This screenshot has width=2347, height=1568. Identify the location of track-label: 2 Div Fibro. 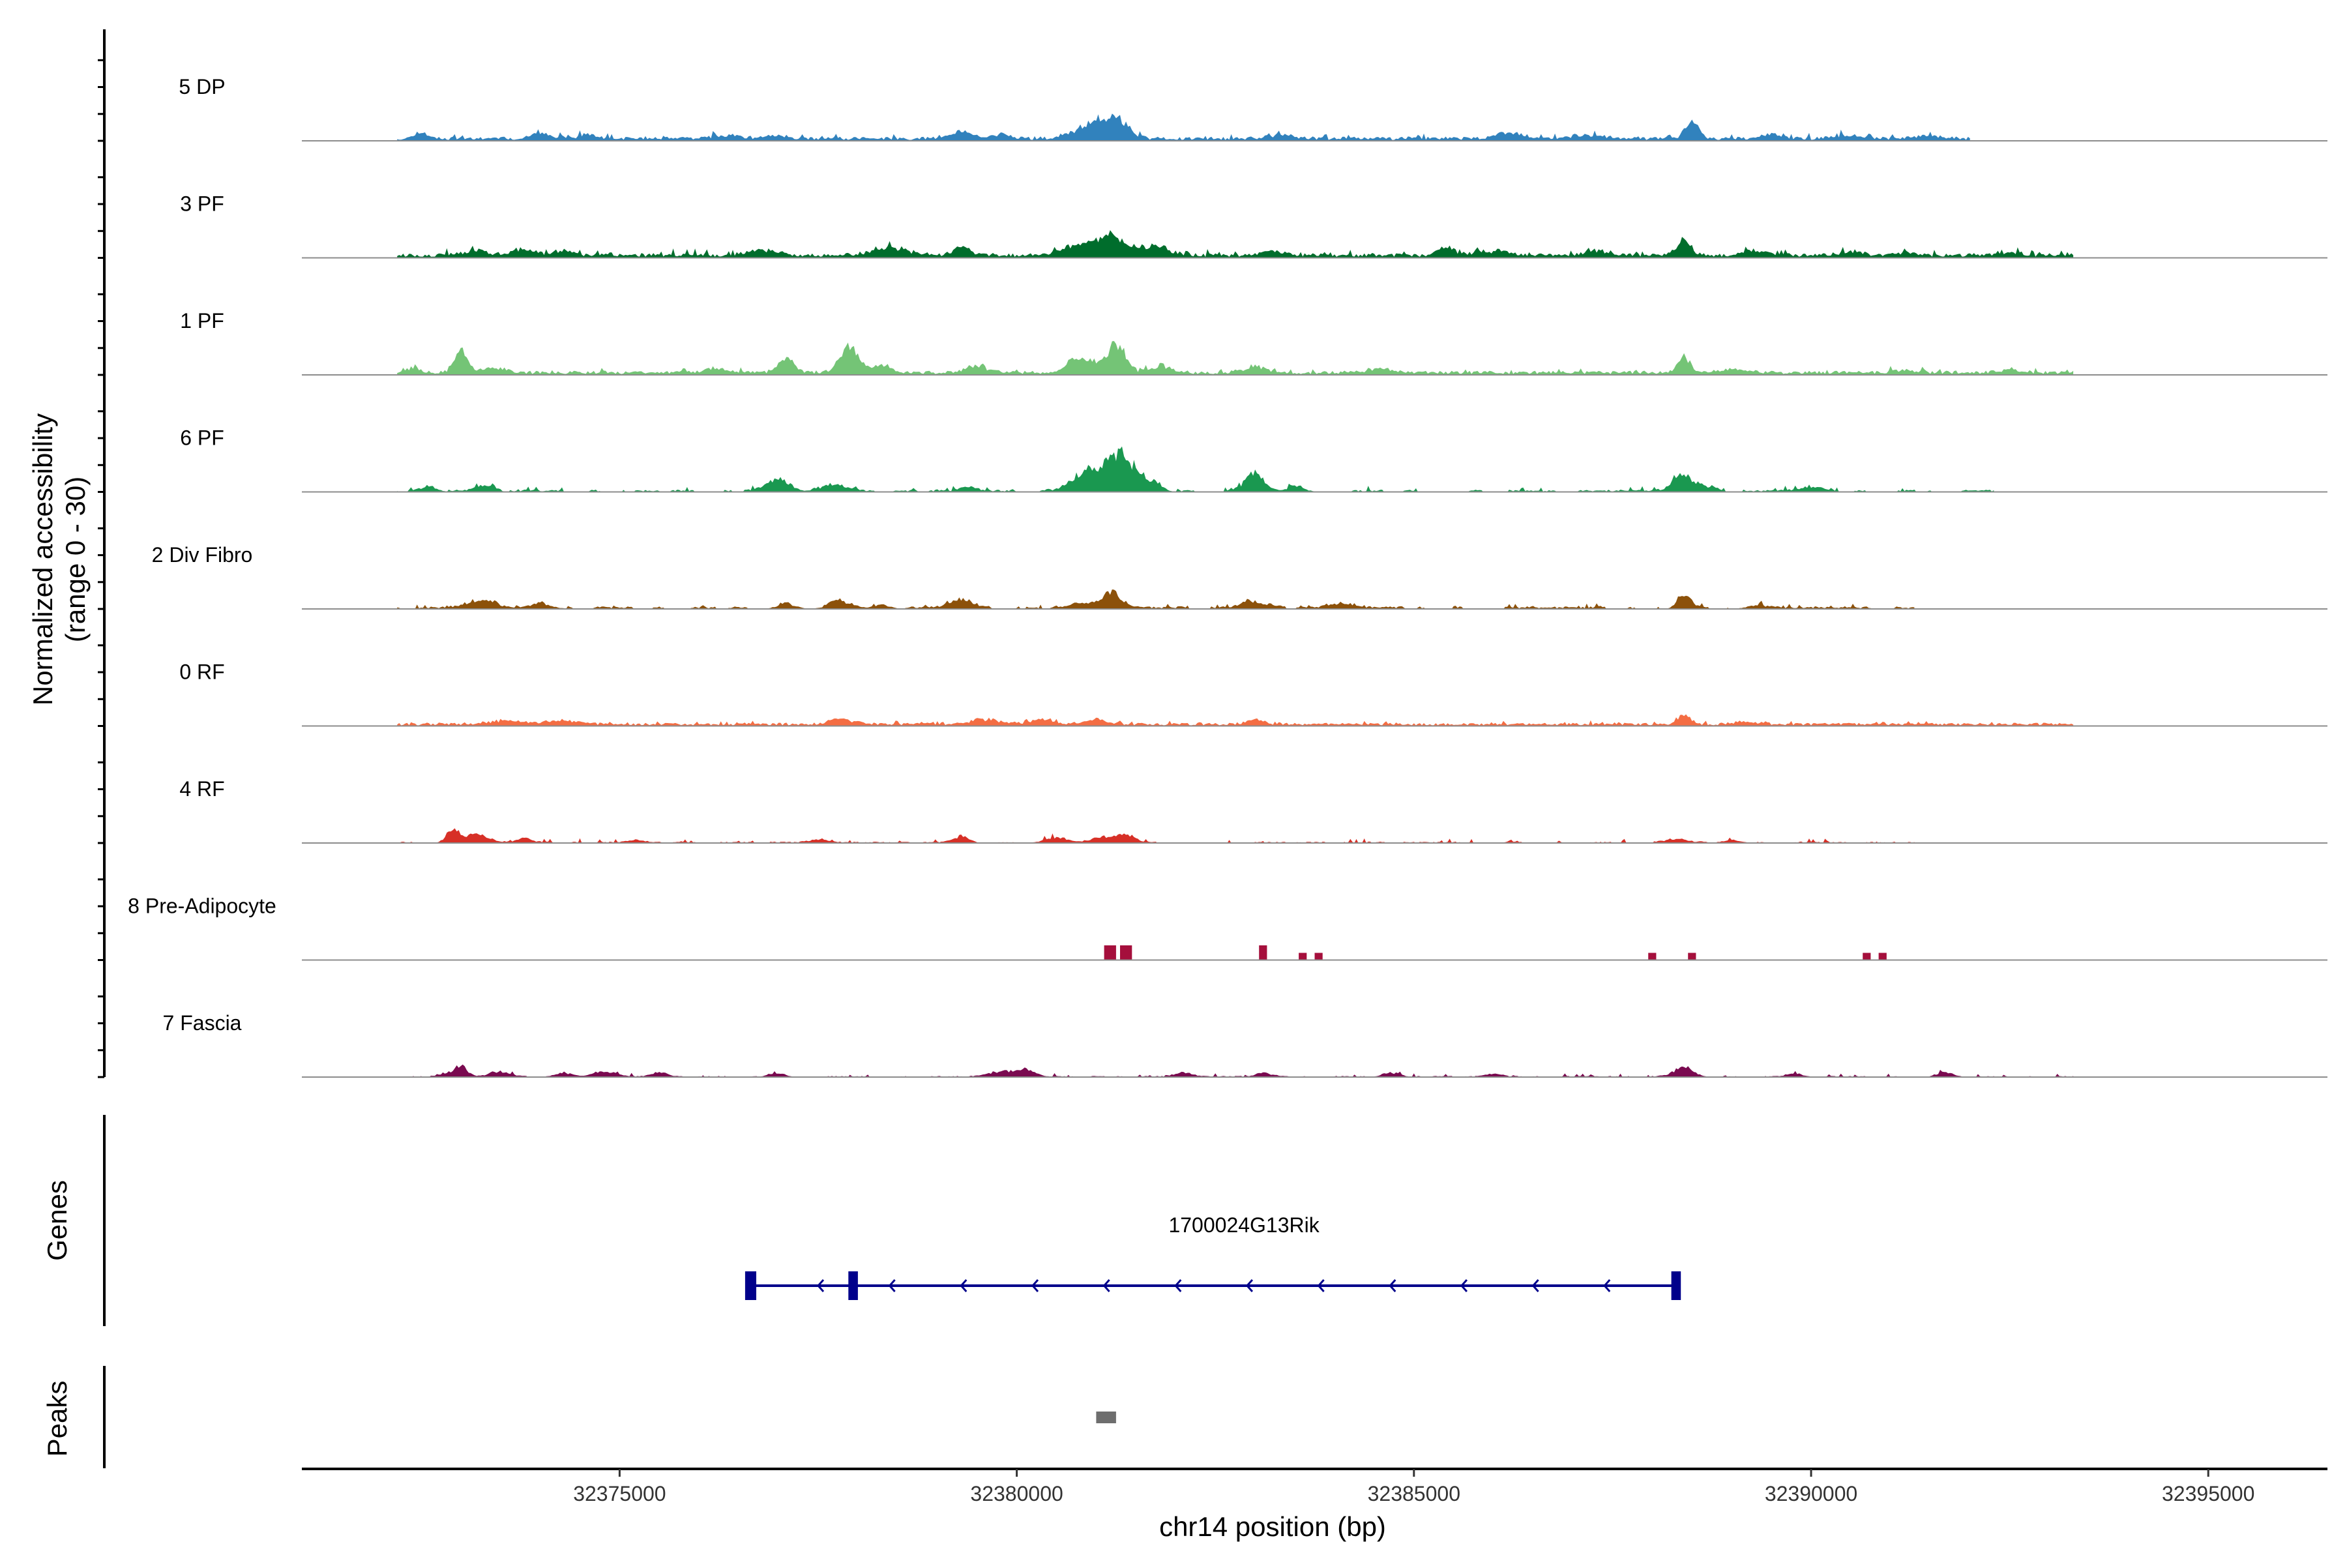
(202, 555).